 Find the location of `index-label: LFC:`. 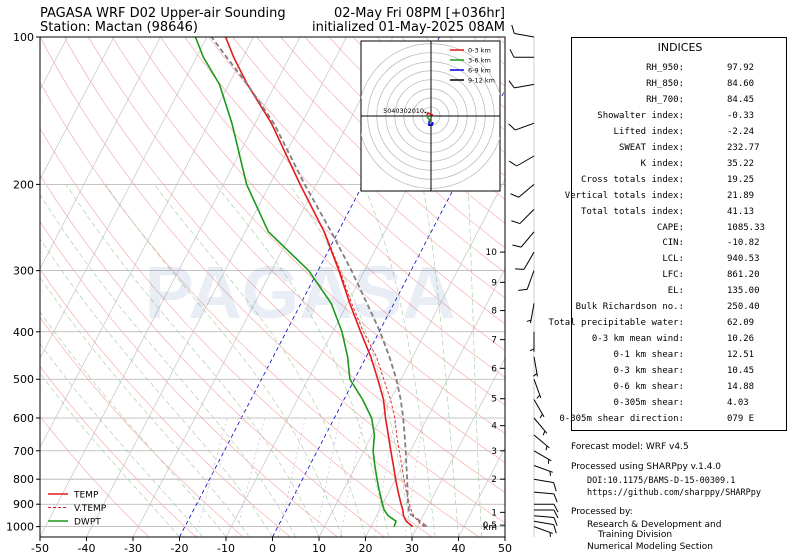

index-label: LFC: is located at coordinates (673, 275).